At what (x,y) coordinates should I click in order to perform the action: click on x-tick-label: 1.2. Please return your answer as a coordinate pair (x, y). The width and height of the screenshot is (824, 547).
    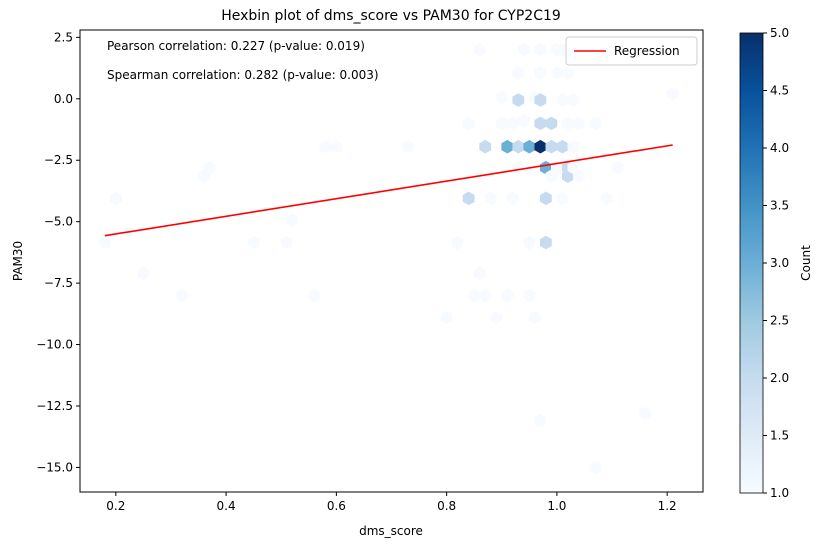
    Looking at the image, I should click on (667, 506).